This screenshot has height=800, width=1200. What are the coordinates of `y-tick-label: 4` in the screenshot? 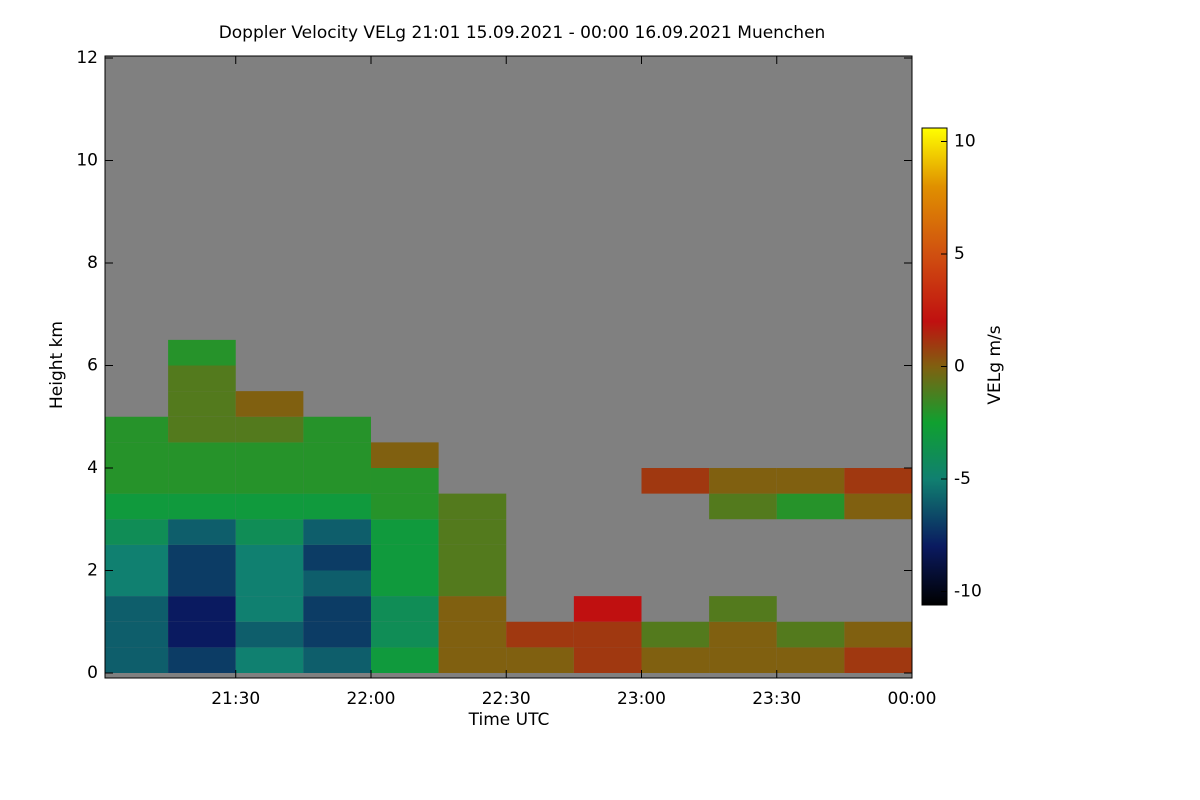 It's located at (92, 468).